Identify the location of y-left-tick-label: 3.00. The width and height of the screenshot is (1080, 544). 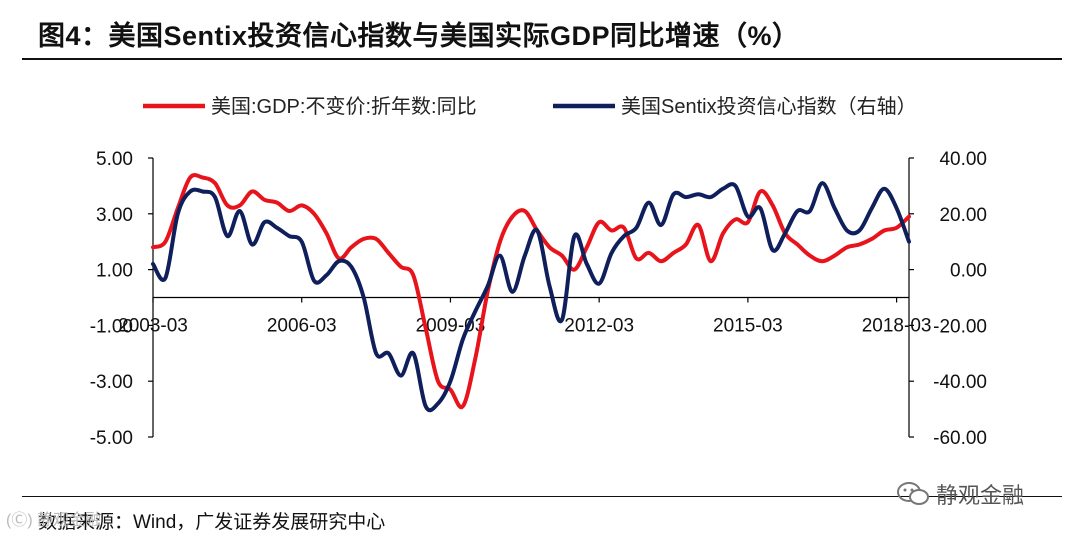
(114, 215).